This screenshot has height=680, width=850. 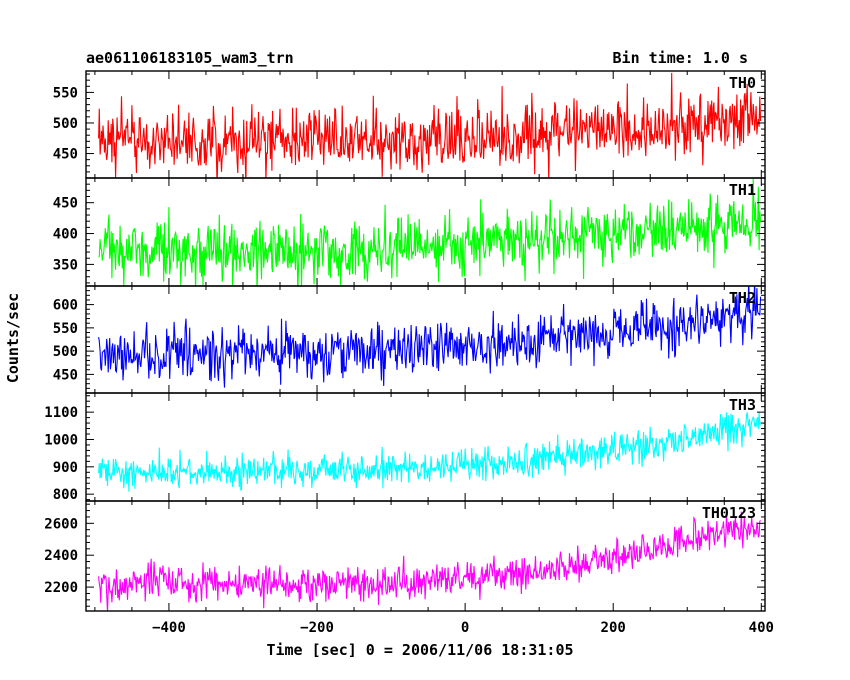 What do you see at coordinates (430, 337) in the screenshot?
I see `series-line-th2` at bounding box center [430, 337].